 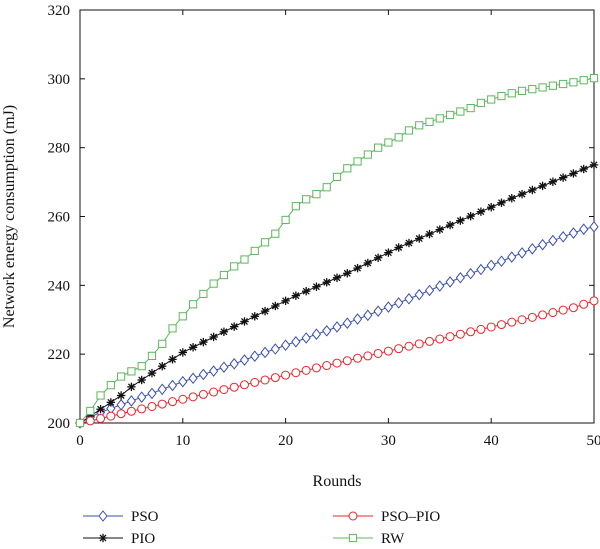 I want to click on legend-item-pso: PSO, so click(x=121, y=517).